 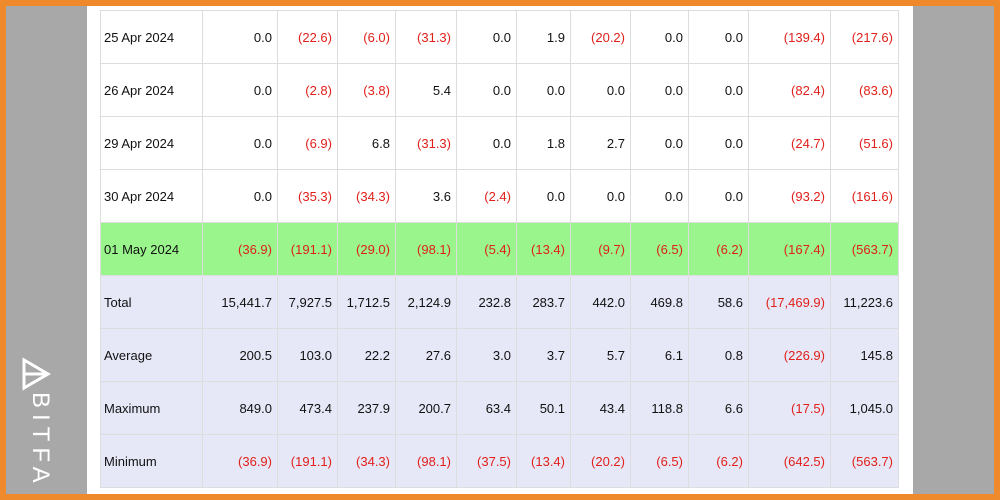 What do you see at coordinates (789, 90) in the screenshot?
I see `table-cell: (82.4)` at bounding box center [789, 90].